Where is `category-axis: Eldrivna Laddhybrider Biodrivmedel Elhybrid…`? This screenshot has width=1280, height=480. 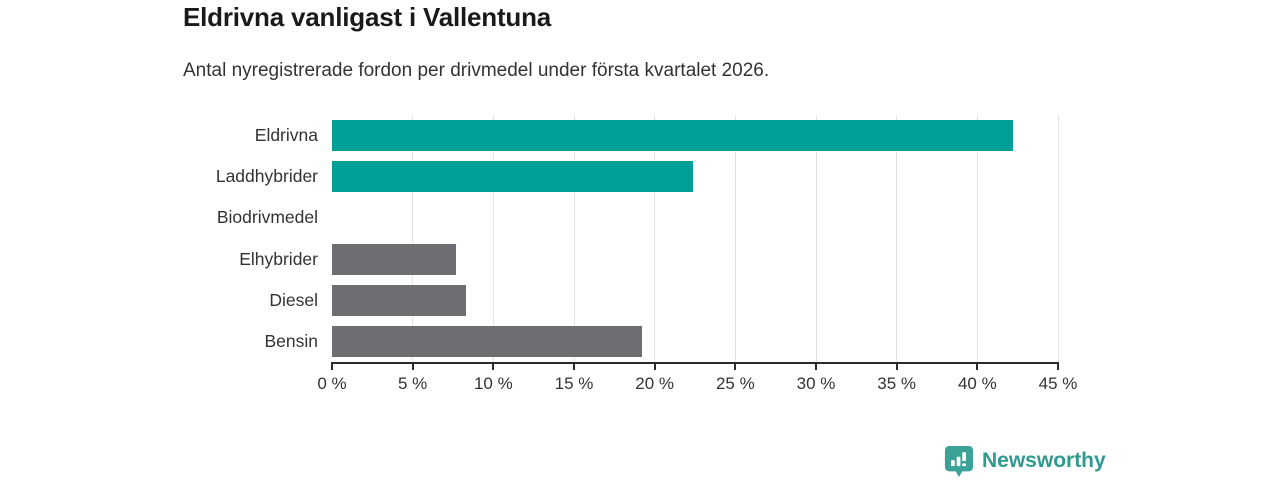
category-axis: Eldrivna Laddhybrider Biodrivmedel Elhybrid… is located at coordinates (159, 238).